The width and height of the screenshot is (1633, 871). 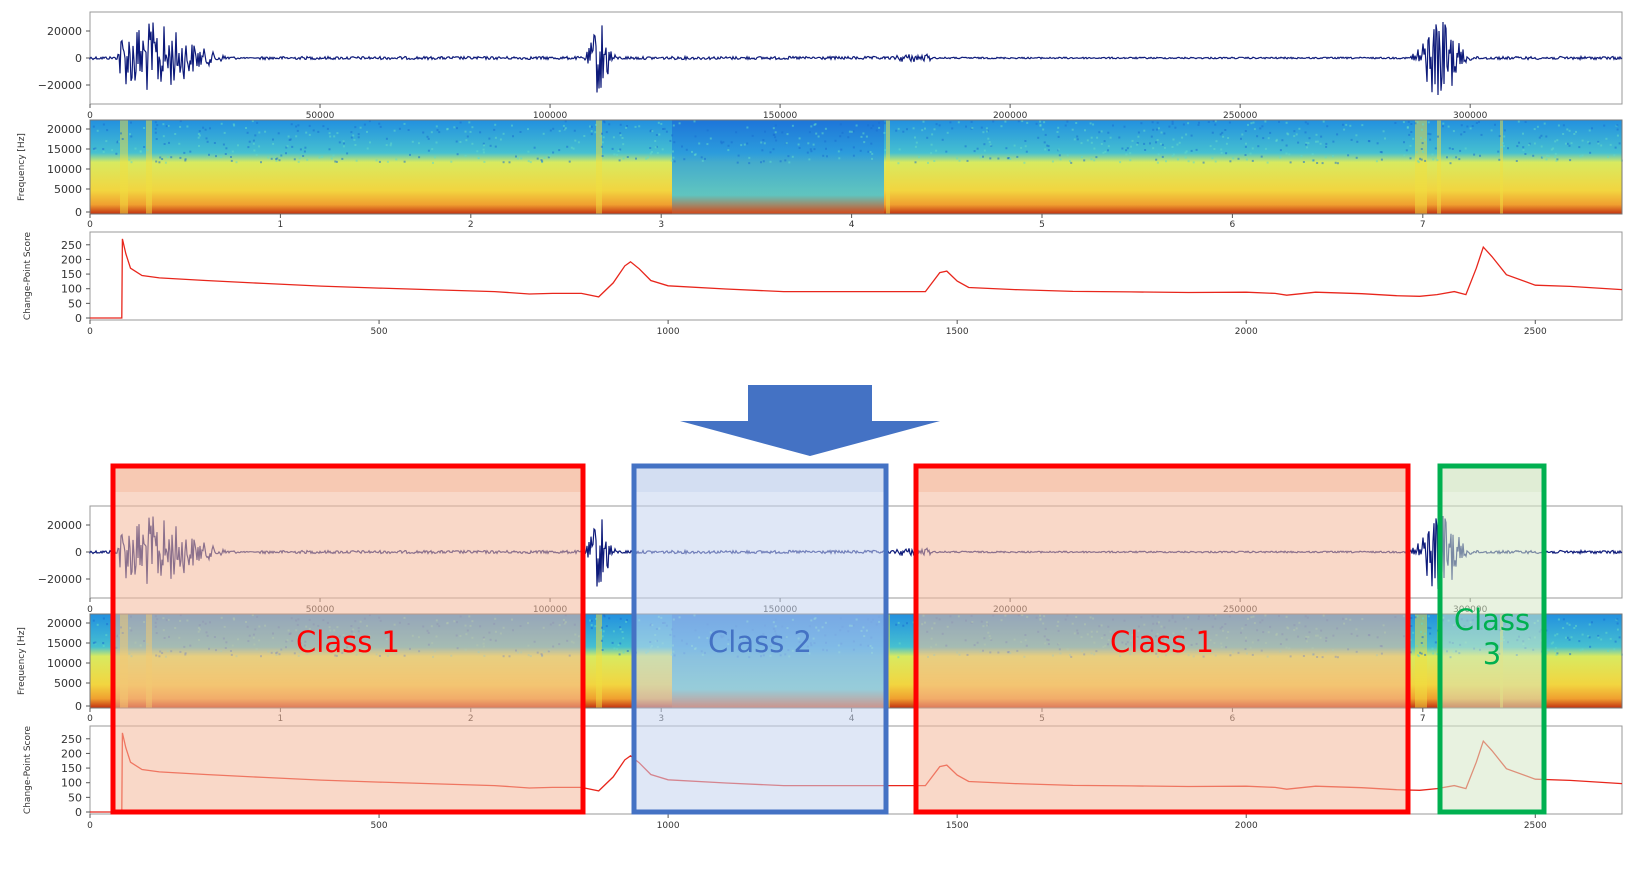 I want to click on changepoint-y-tick-label: 250, so click(x=71, y=245).